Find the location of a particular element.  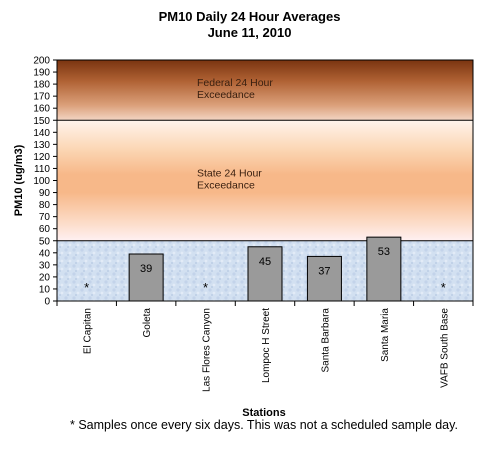

bar-value-label: 37 is located at coordinates (324, 271).